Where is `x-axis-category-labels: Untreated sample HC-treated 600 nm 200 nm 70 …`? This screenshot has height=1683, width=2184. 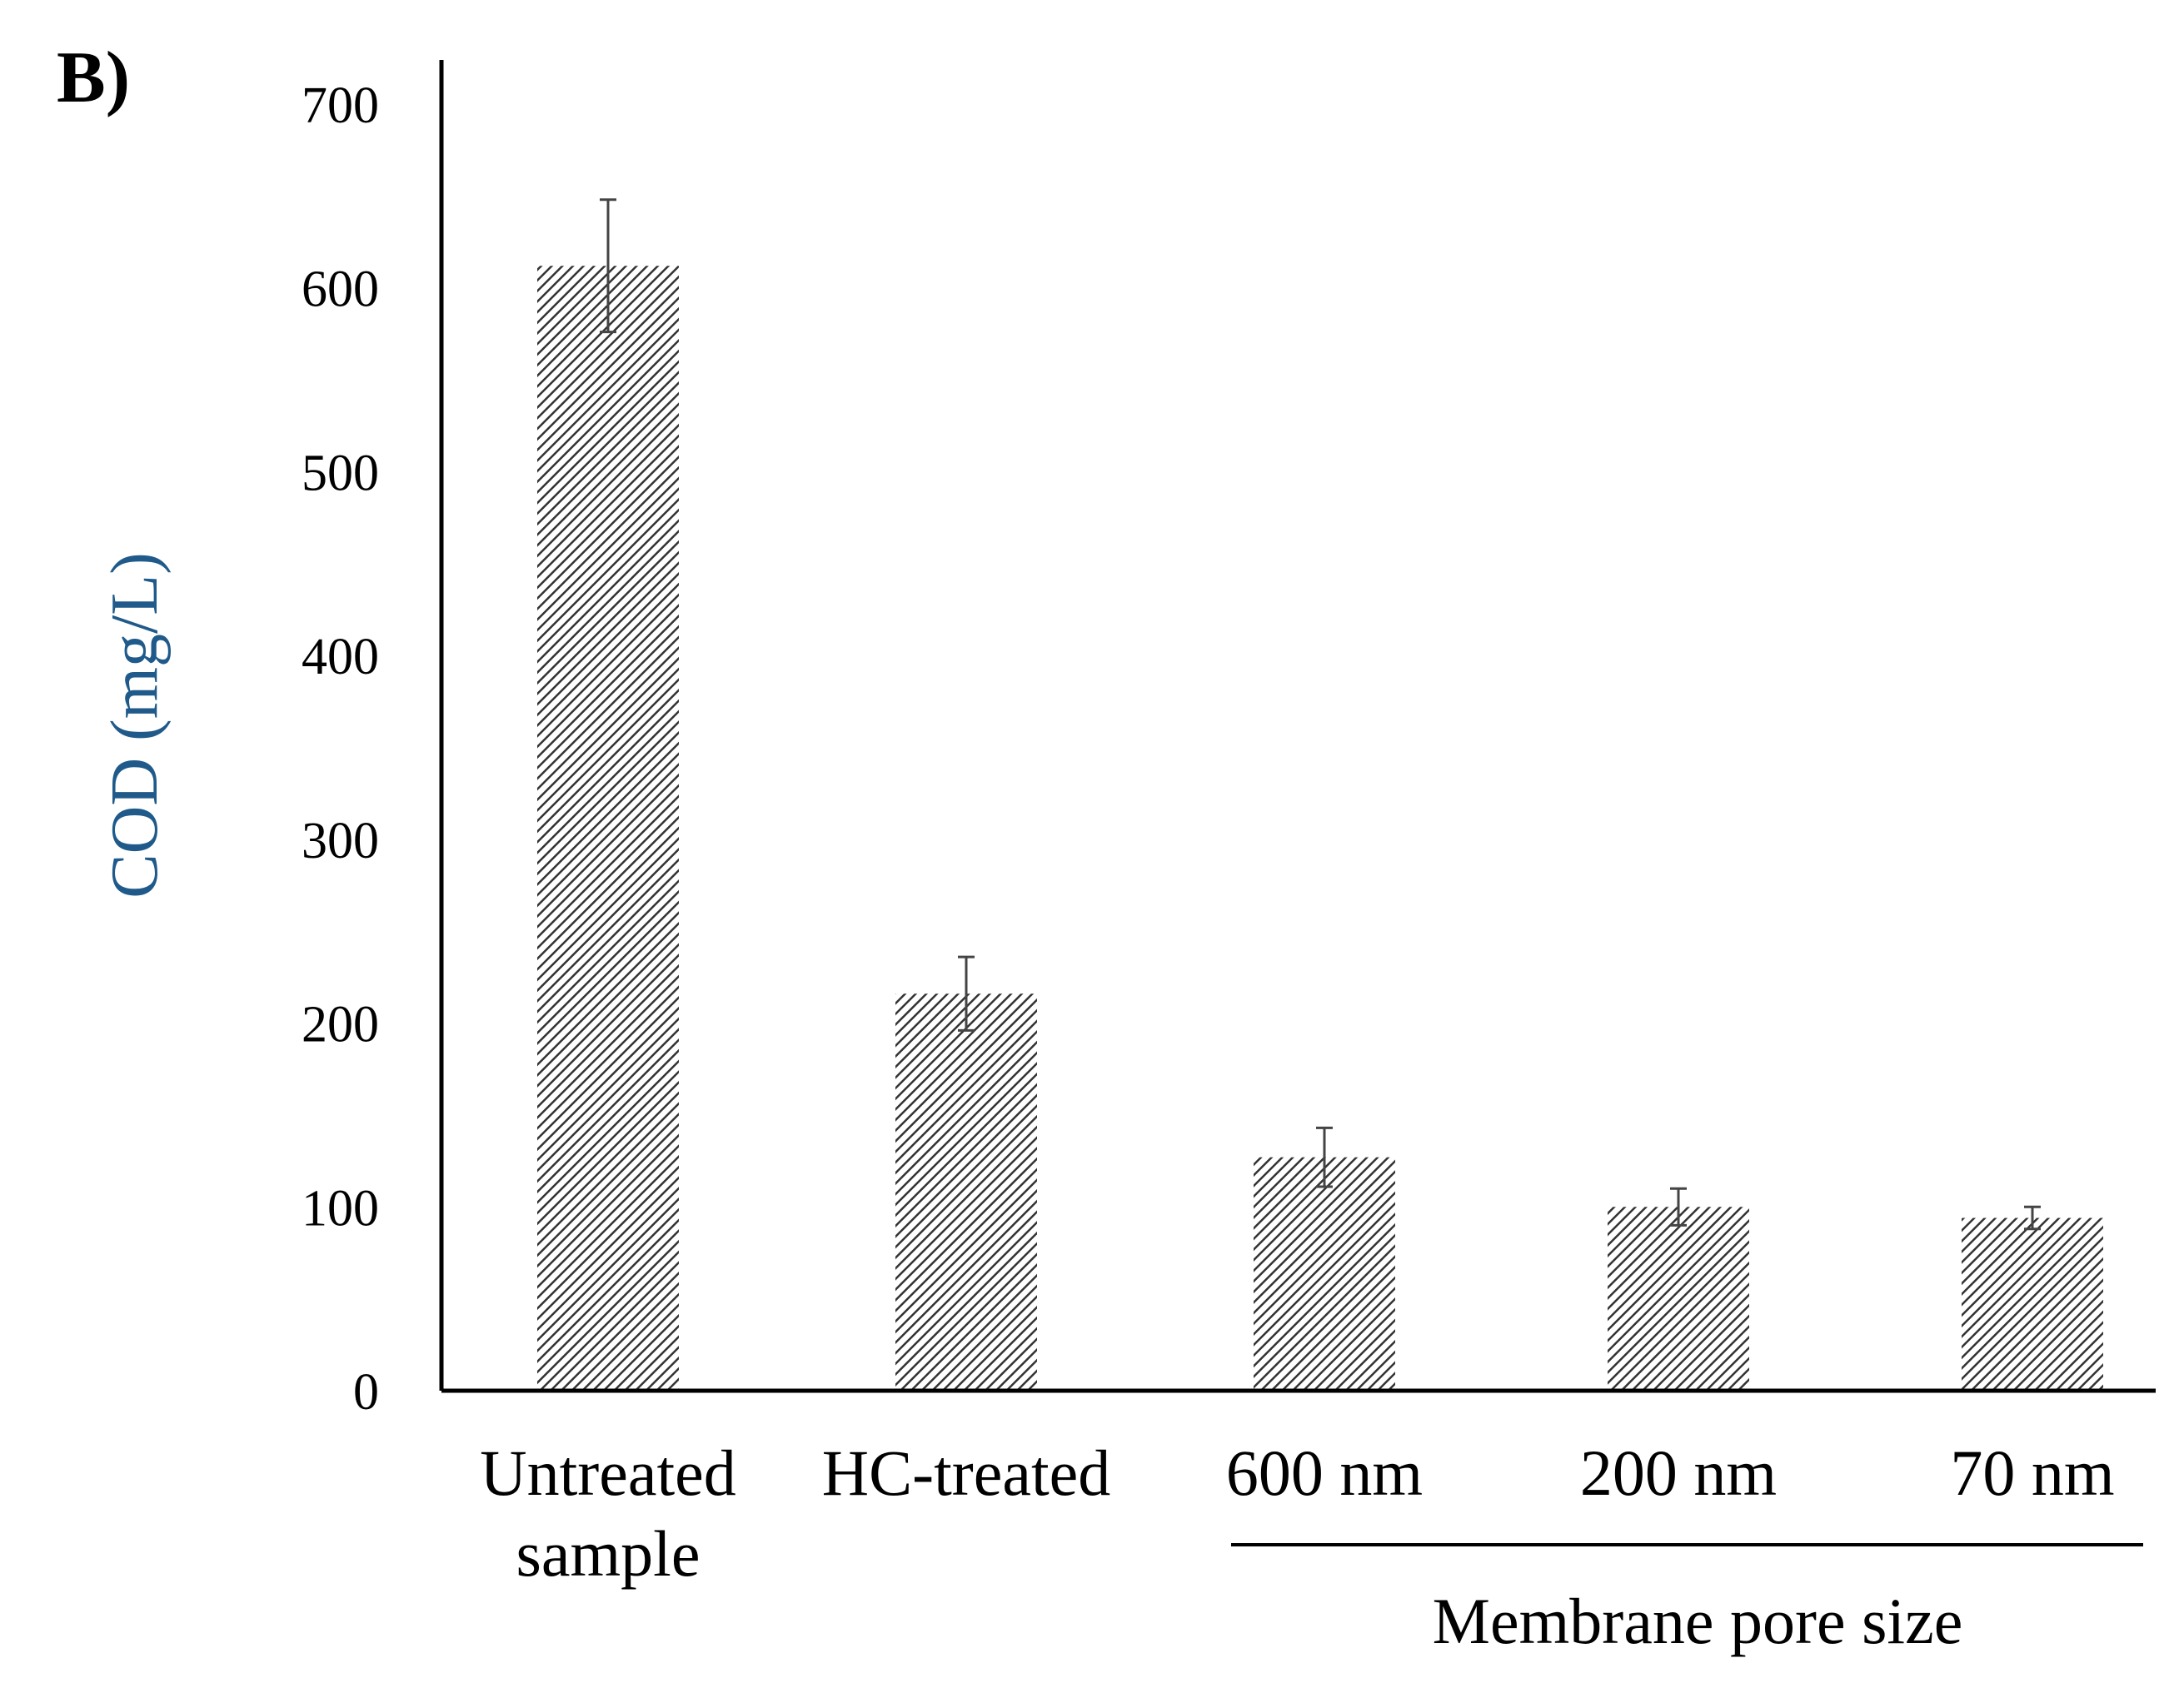
x-axis-category-labels: Untreated sample HC-treated 600 nm 200 nm 70 … is located at coordinates (1297, 1514).